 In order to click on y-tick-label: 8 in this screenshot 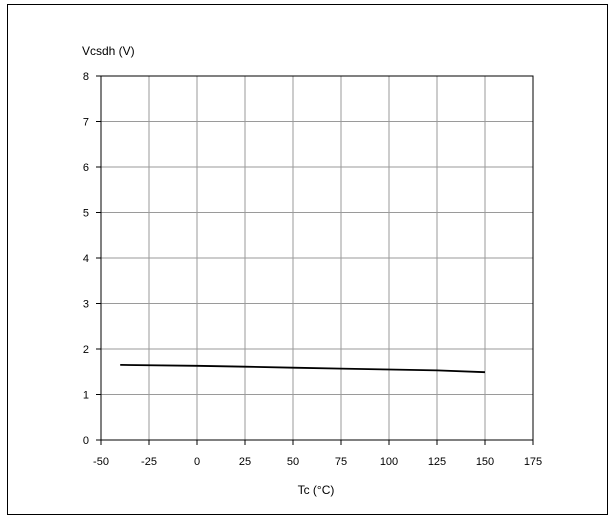, I will do `click(86, 77)`.